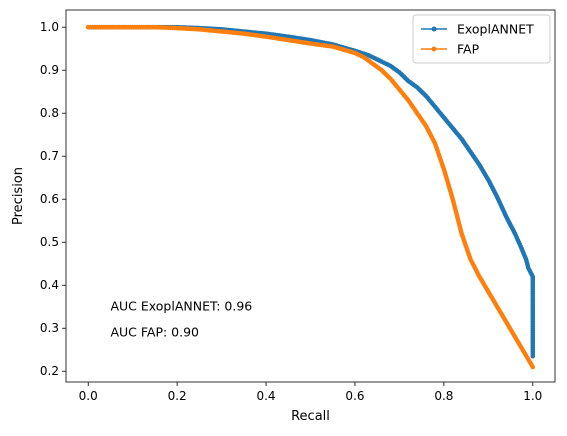 This screenshot has width=567, height=436. I want to click on x-tick-label: 0.0, so click(88, 396).